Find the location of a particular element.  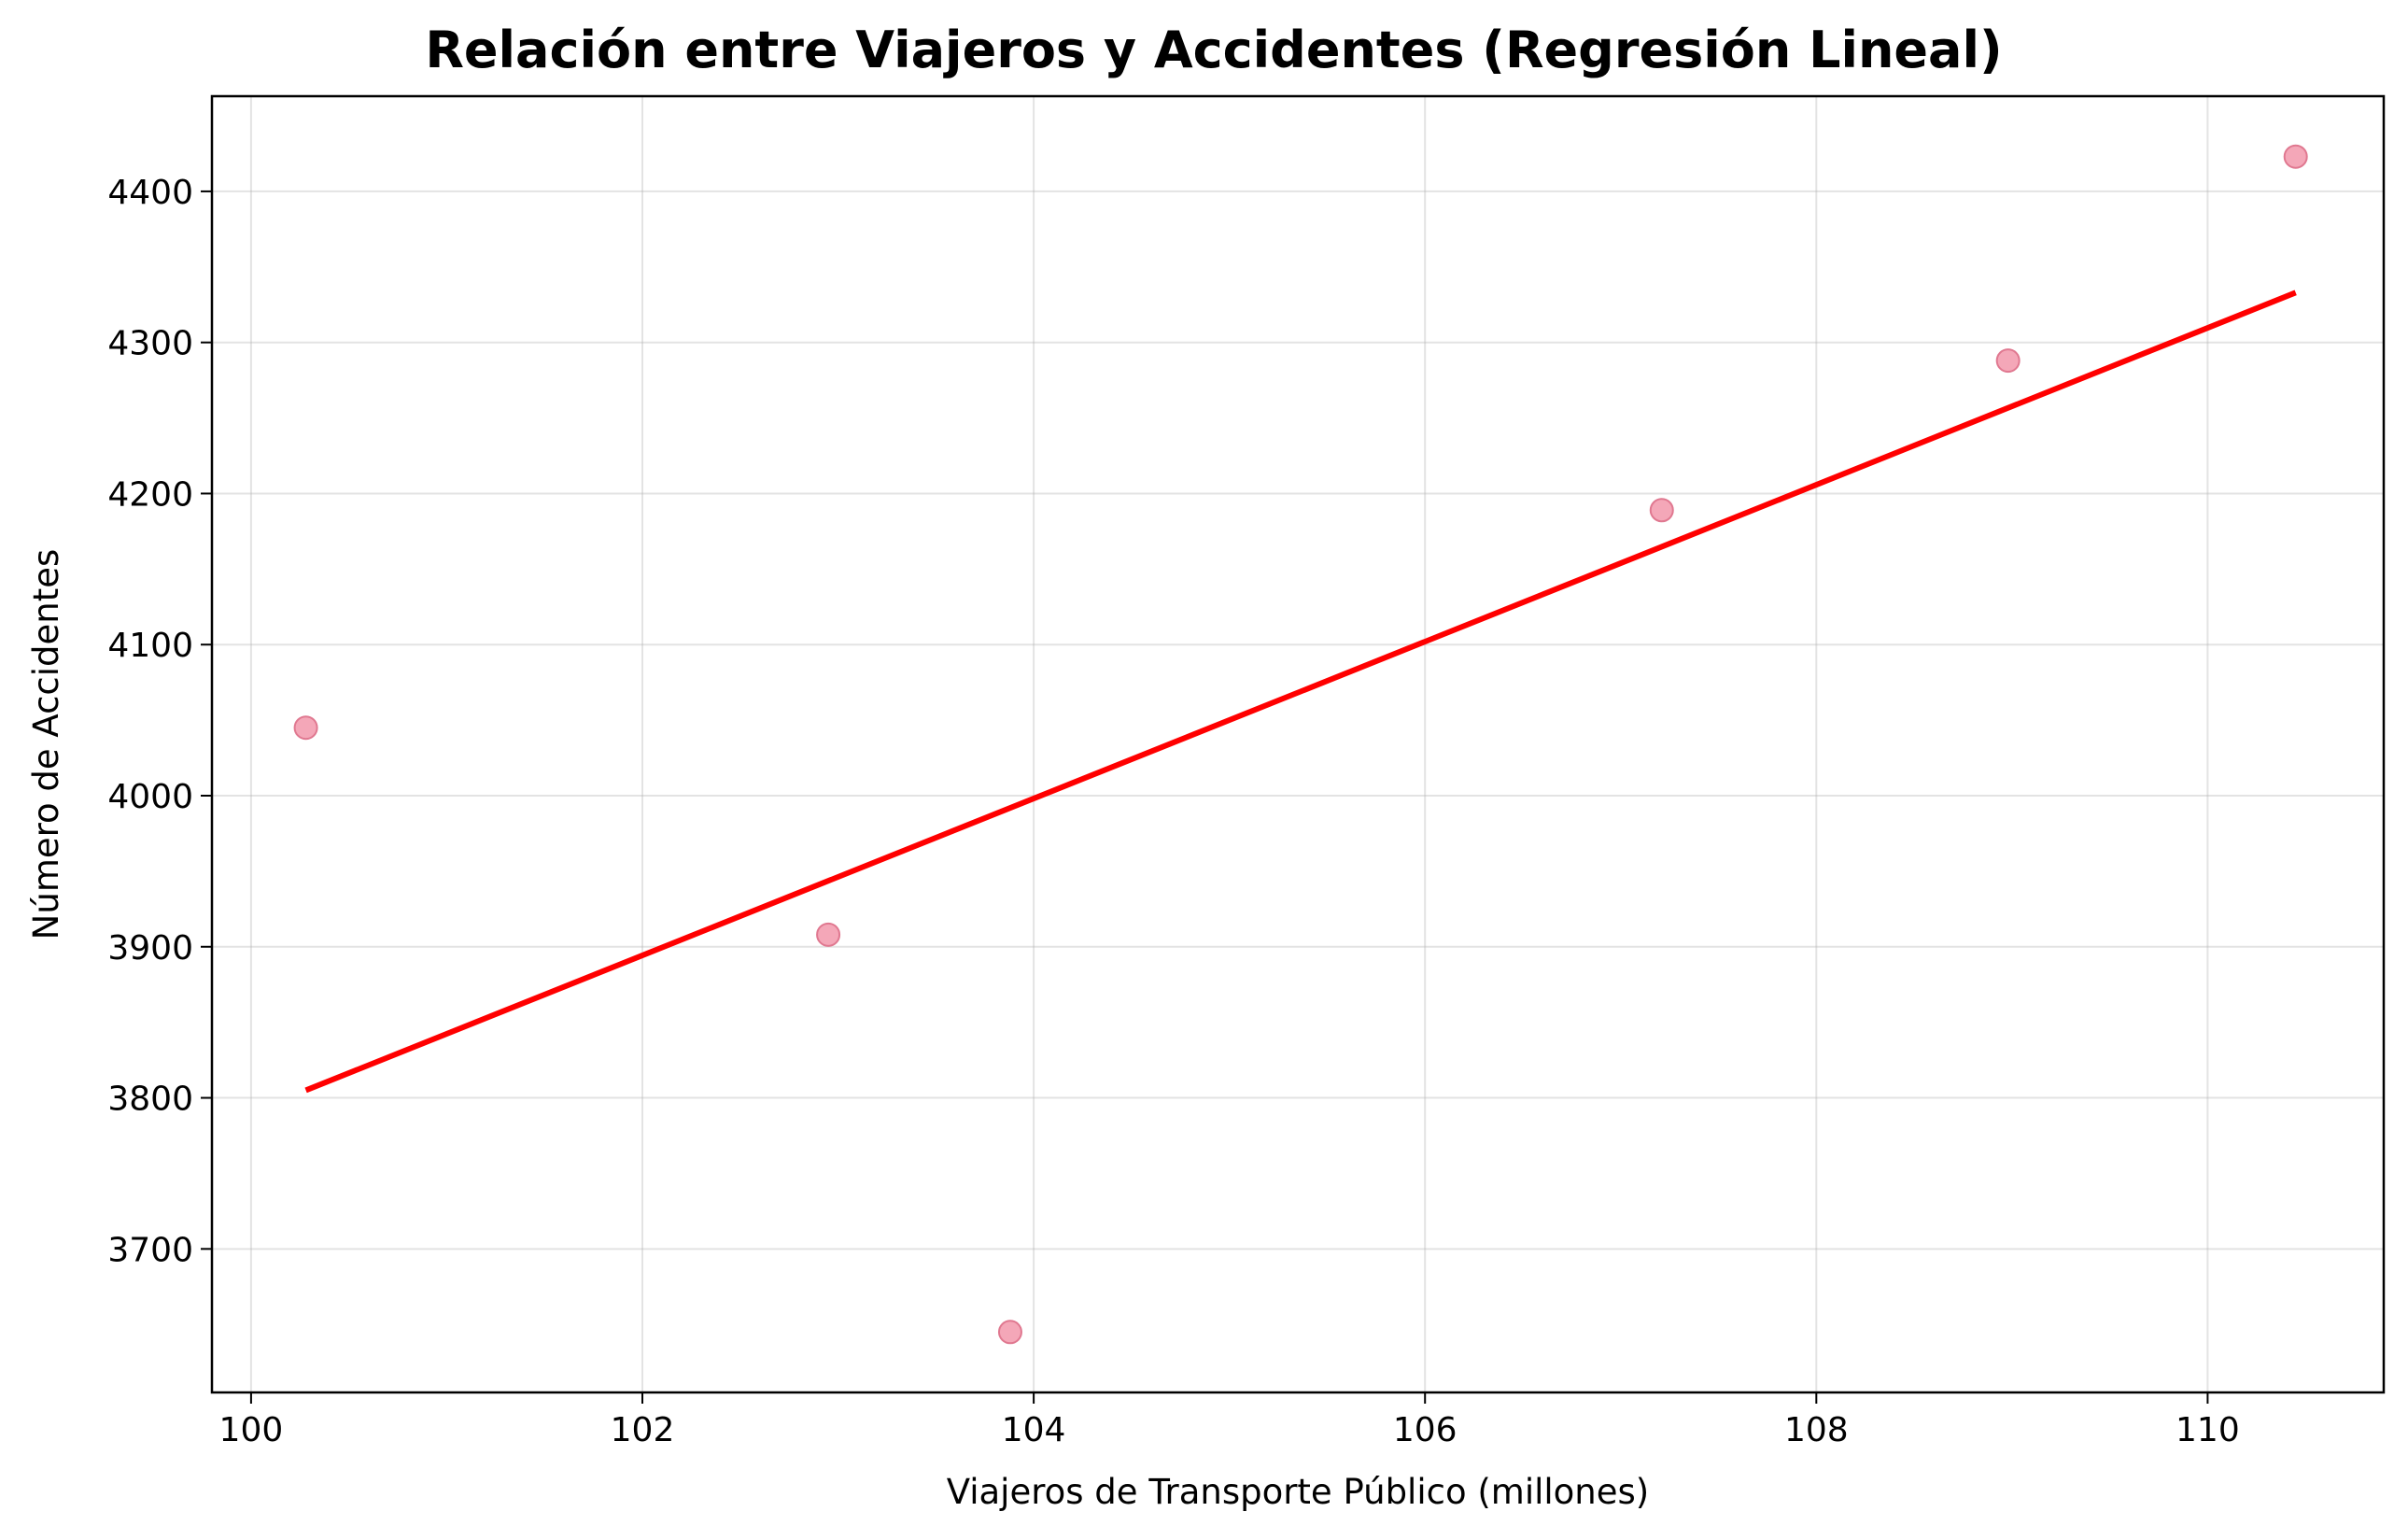

y-axis-label: Número de Accidentes is located at coordinates (46, 744).